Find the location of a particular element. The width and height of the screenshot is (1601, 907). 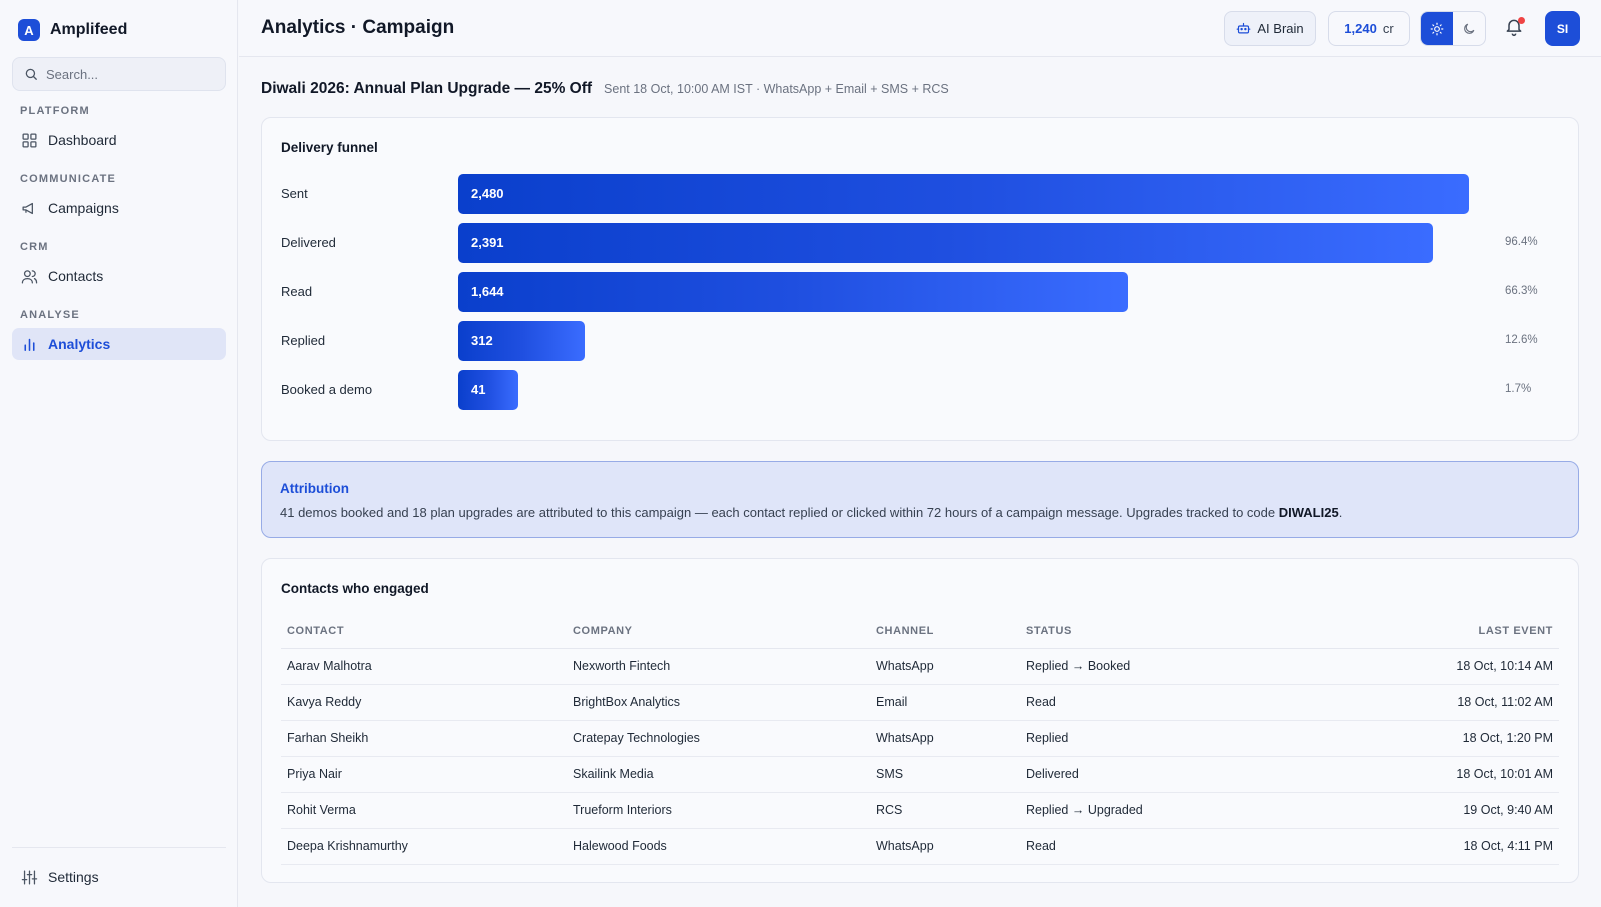

dark-theme-option is located at coordinates (1469, 28).